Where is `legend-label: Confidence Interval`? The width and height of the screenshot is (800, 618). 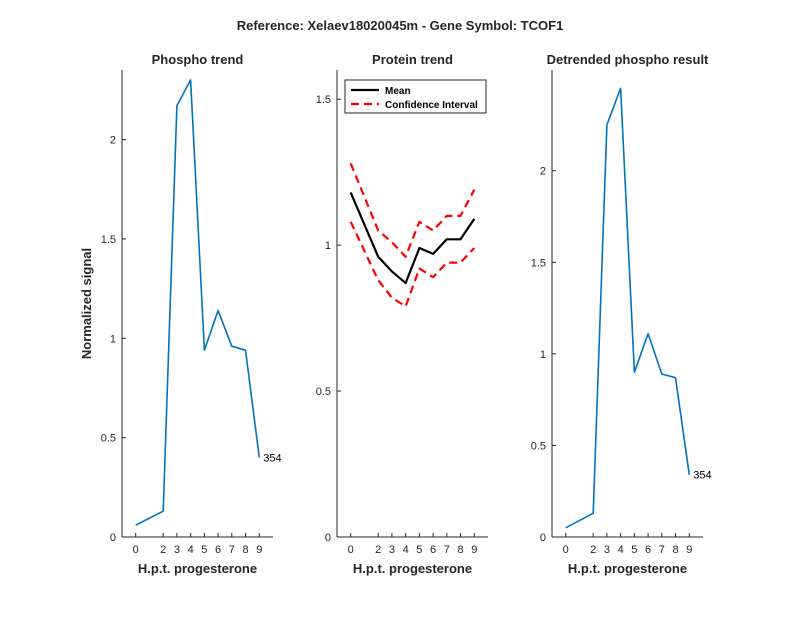 legend-label: Confidence Interval is located at coordinates (431, 105).